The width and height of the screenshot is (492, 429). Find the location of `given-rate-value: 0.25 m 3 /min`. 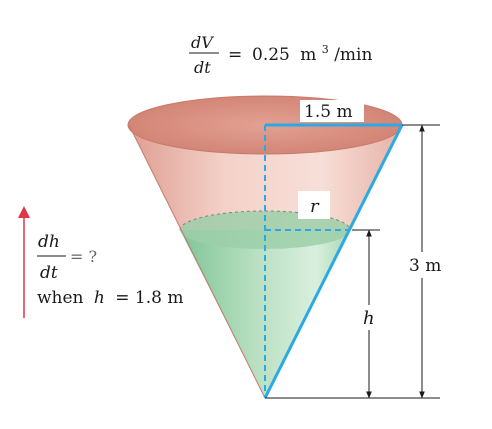

given-rate-value: 0.25 m 3 /min is located at coordinates (312, 51).